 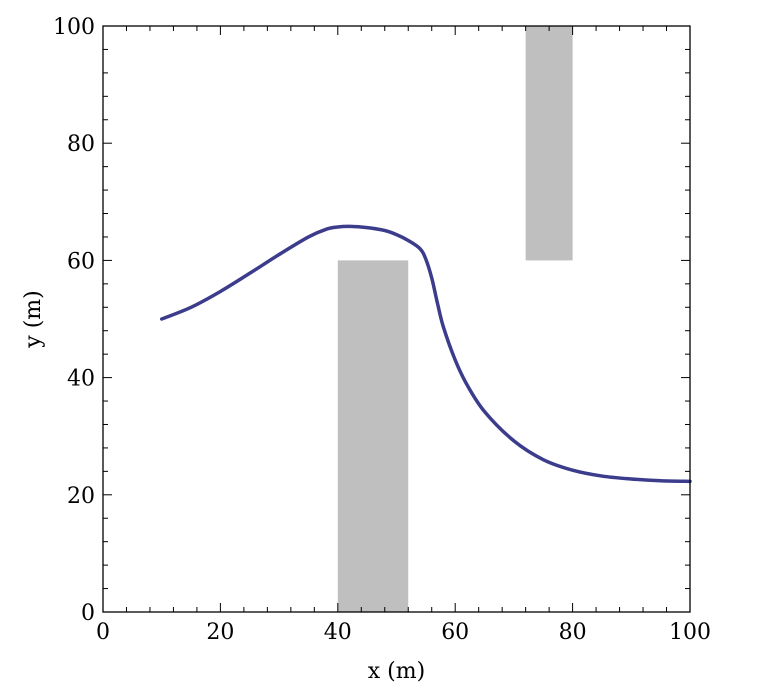 I want to click on y-tick-label: 0, so click(x=88, y=613).